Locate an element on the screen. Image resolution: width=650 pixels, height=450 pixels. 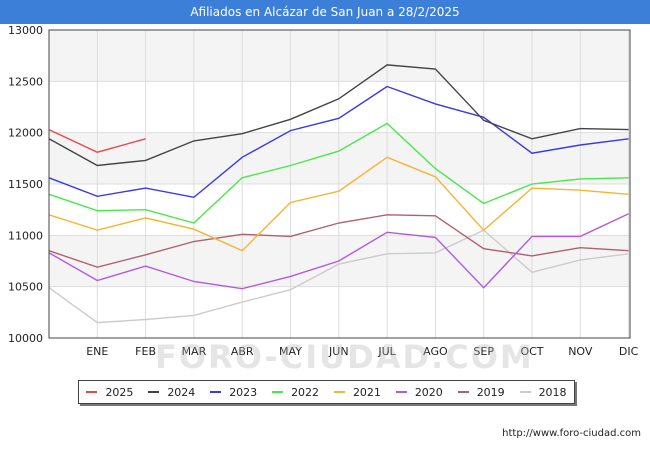
legend-entry-2018: 2018 is located at coordinates (543, 392).